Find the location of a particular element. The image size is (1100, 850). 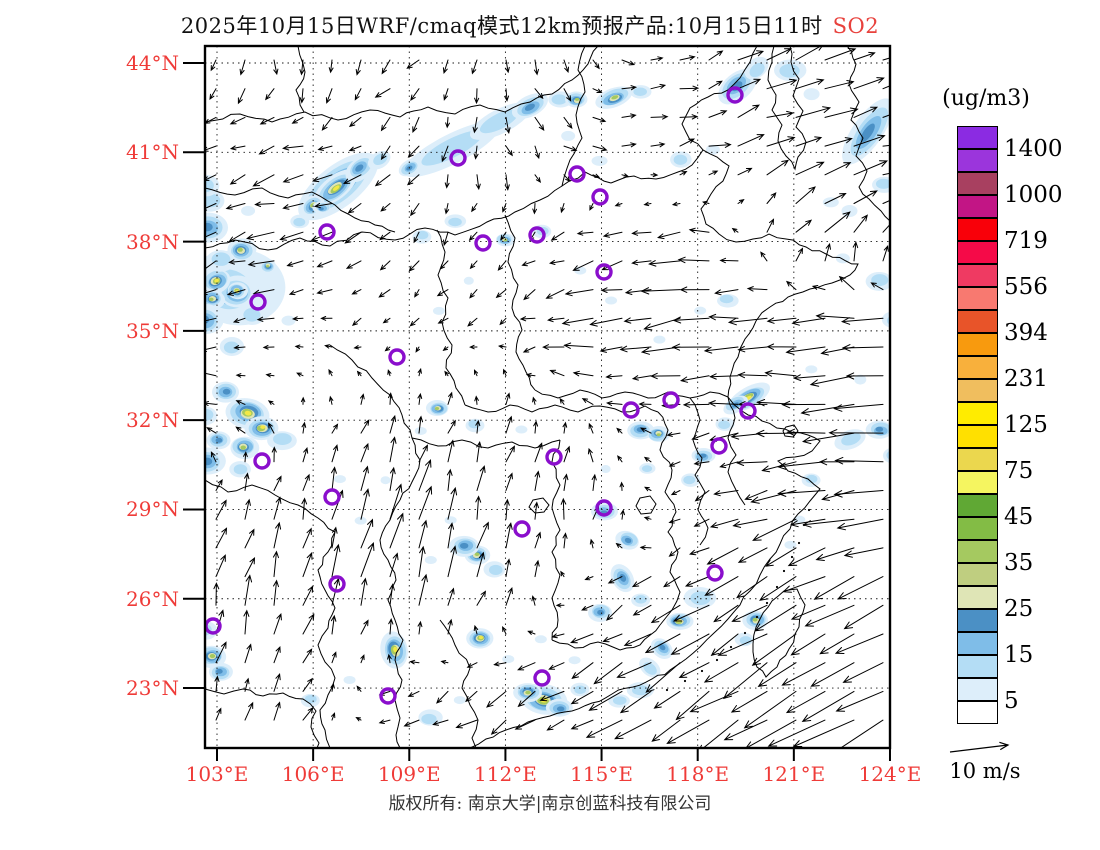

lat-axis-label: 29°N is located at coordinates (152, 509).